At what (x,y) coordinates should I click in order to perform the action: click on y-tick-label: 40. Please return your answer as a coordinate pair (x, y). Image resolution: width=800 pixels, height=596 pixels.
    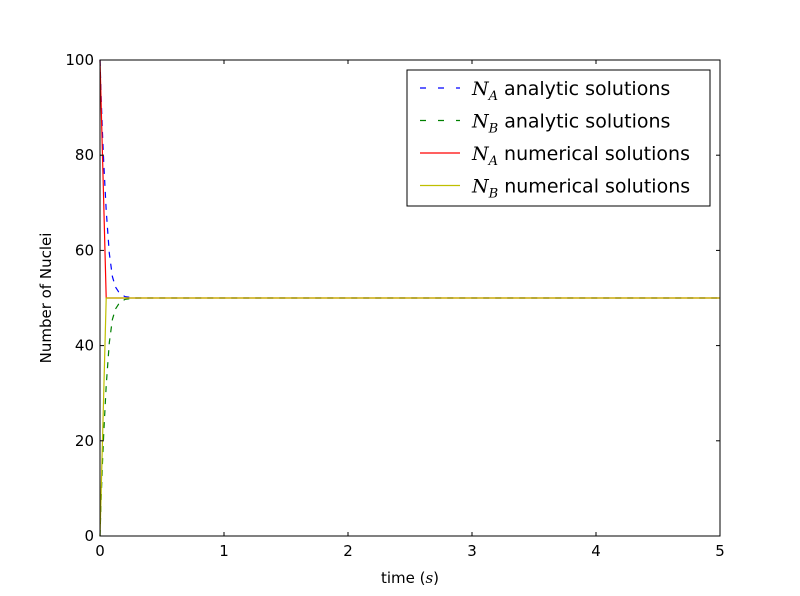
    Looking at the image, I should click on (84, 346).